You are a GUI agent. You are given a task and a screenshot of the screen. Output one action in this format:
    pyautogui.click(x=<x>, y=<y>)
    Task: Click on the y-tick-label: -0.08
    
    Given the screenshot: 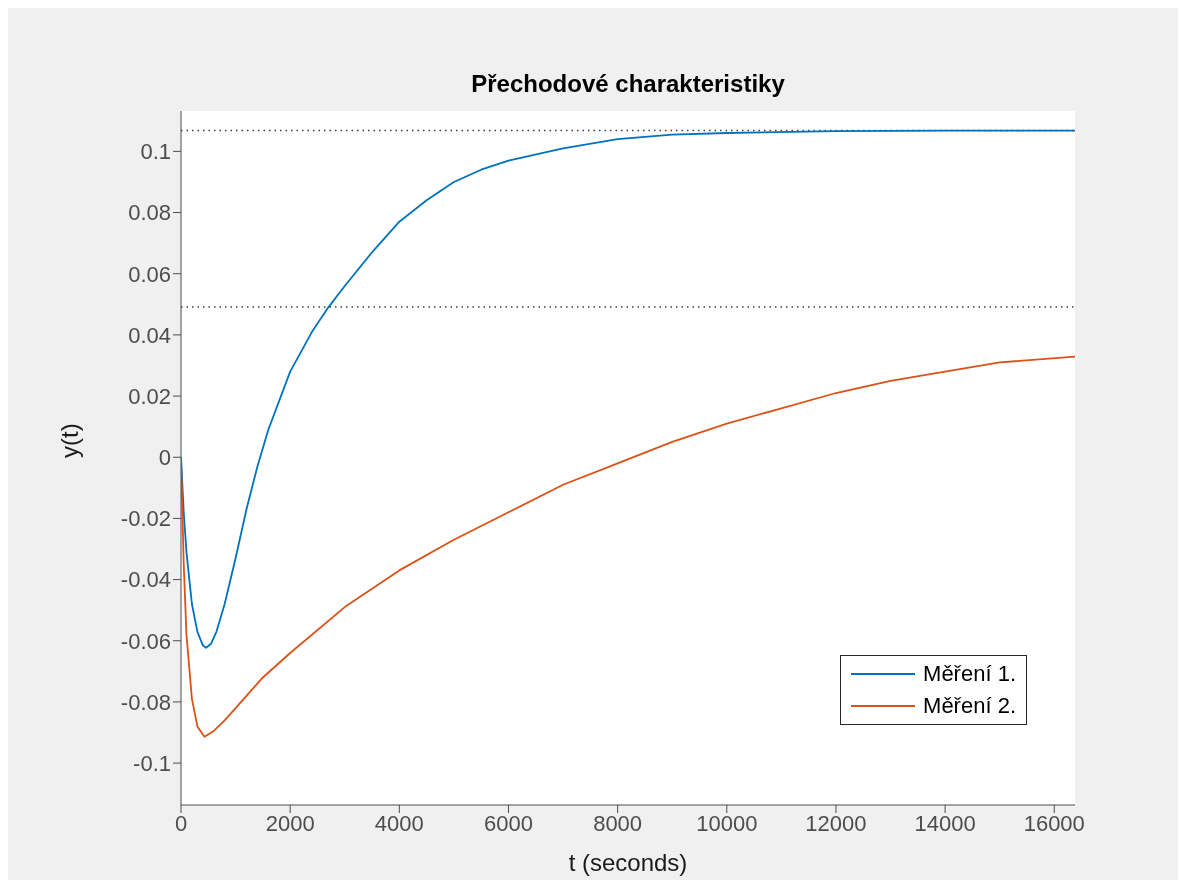 What is the action you would take?
    pyautogui.click(x=145, y=702)
    